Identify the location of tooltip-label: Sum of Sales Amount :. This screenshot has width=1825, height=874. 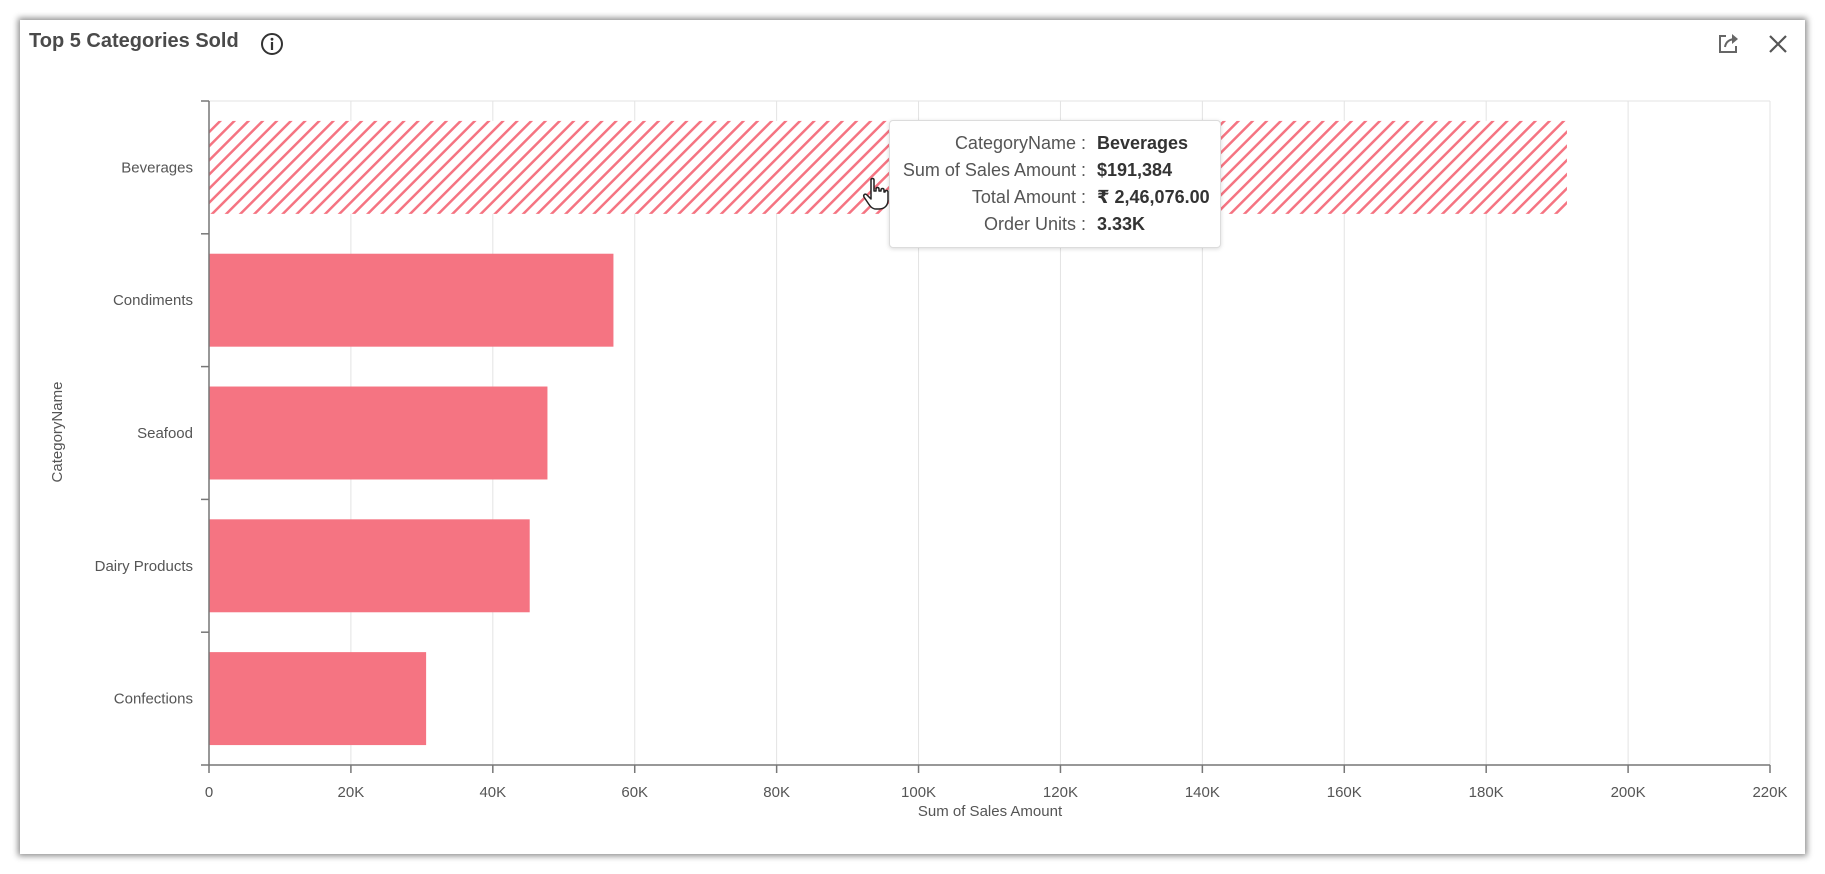
(994, 170).